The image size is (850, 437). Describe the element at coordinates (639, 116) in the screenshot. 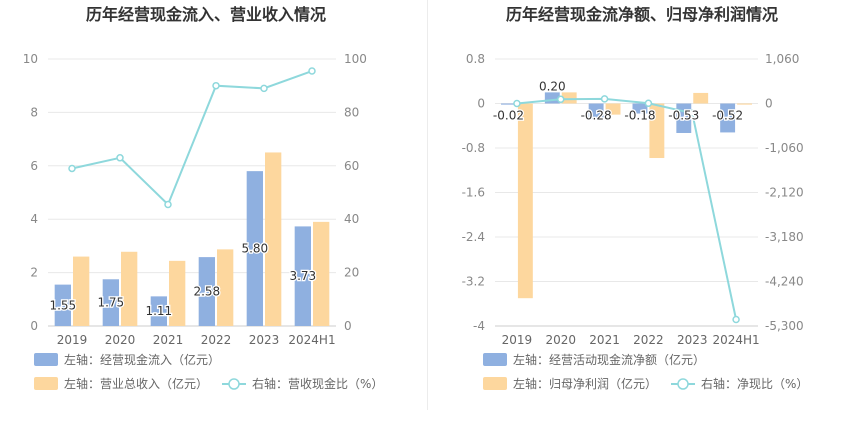

I see `data-label: -0.18` at that location.